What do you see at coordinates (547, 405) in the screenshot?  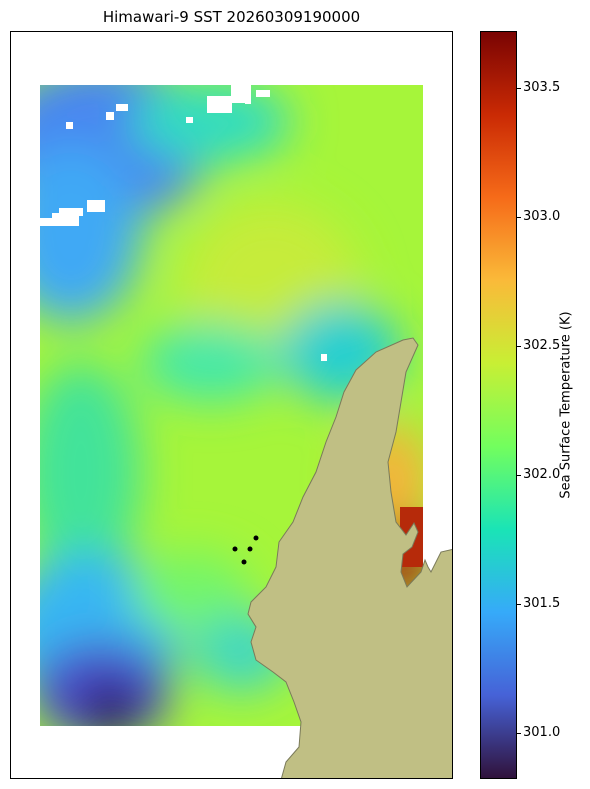 I see `colorbar-ticks: 301.0 301.5 302.0 302.5 303.0 303.5` at bounding box center [547, 405].